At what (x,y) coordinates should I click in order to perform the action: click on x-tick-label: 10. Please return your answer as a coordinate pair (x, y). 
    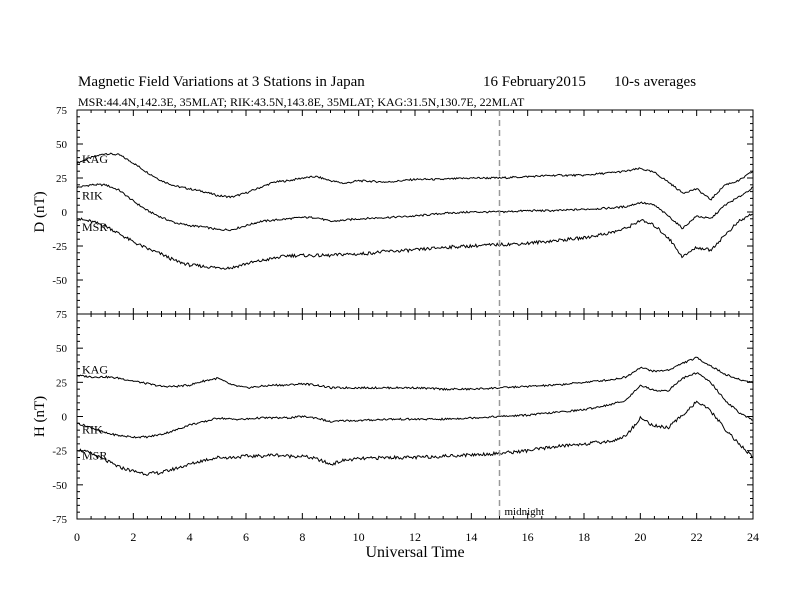
    Looking at the image, I should click on (359, 537).